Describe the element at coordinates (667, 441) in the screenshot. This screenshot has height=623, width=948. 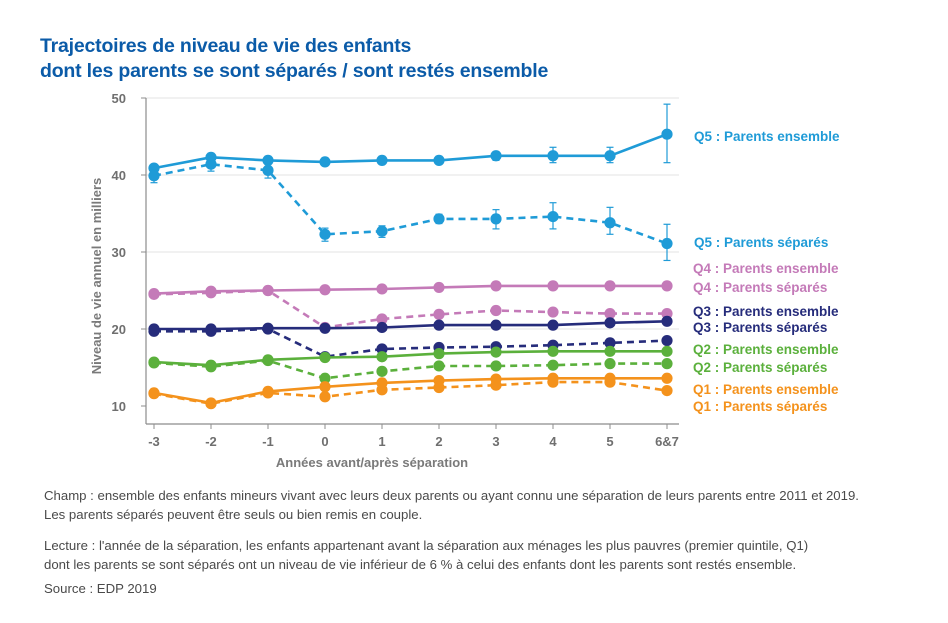
I see `x-tick-label: 6&7` at that location.